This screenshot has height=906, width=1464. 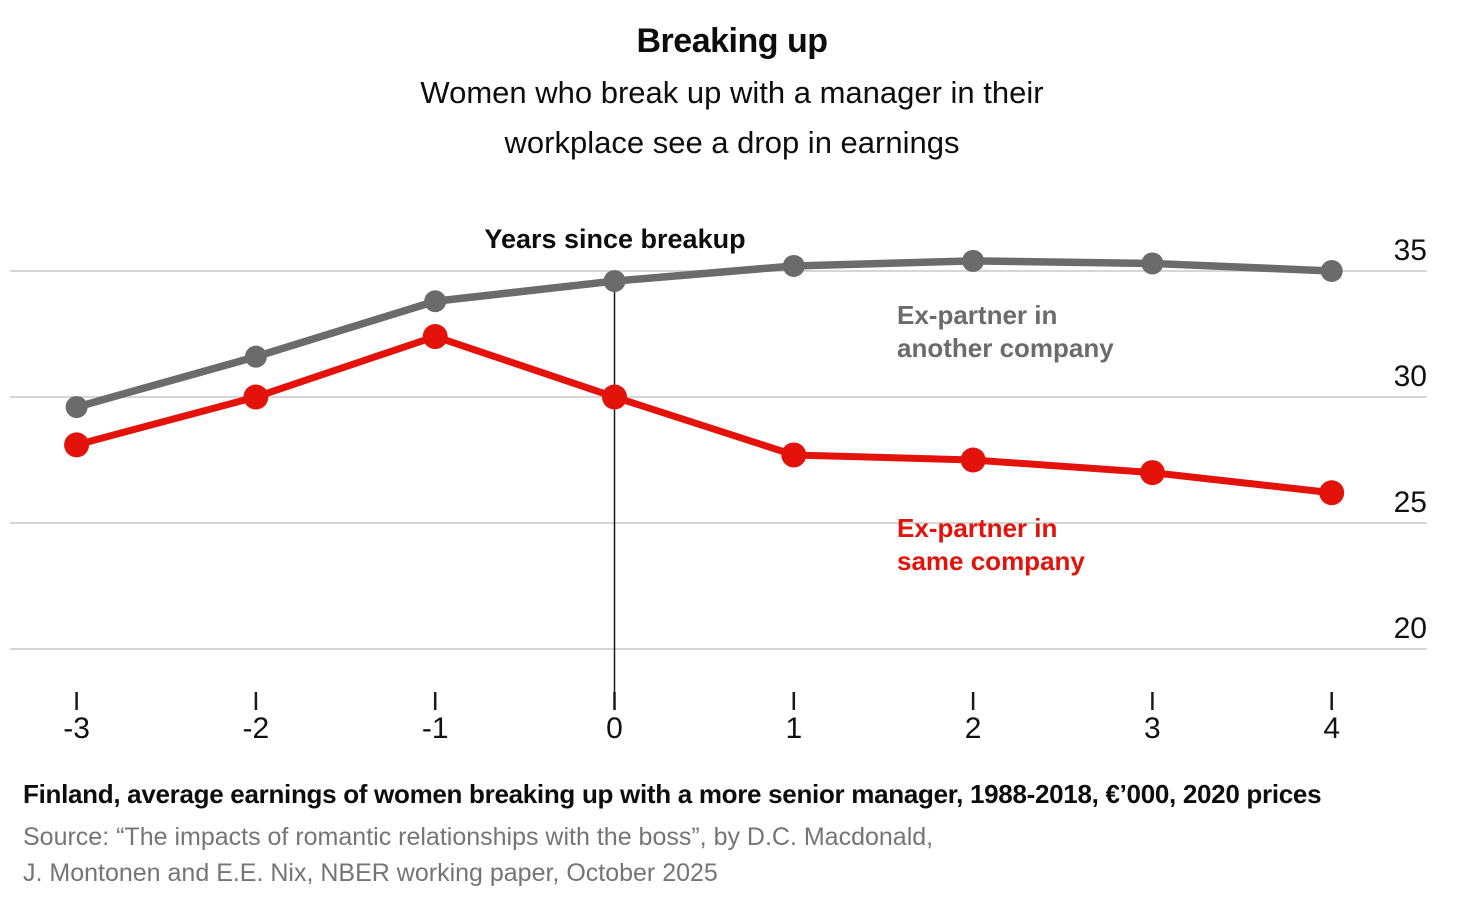 I want to click on y-tick-label-30: 30, so click(x=1410, y=376).